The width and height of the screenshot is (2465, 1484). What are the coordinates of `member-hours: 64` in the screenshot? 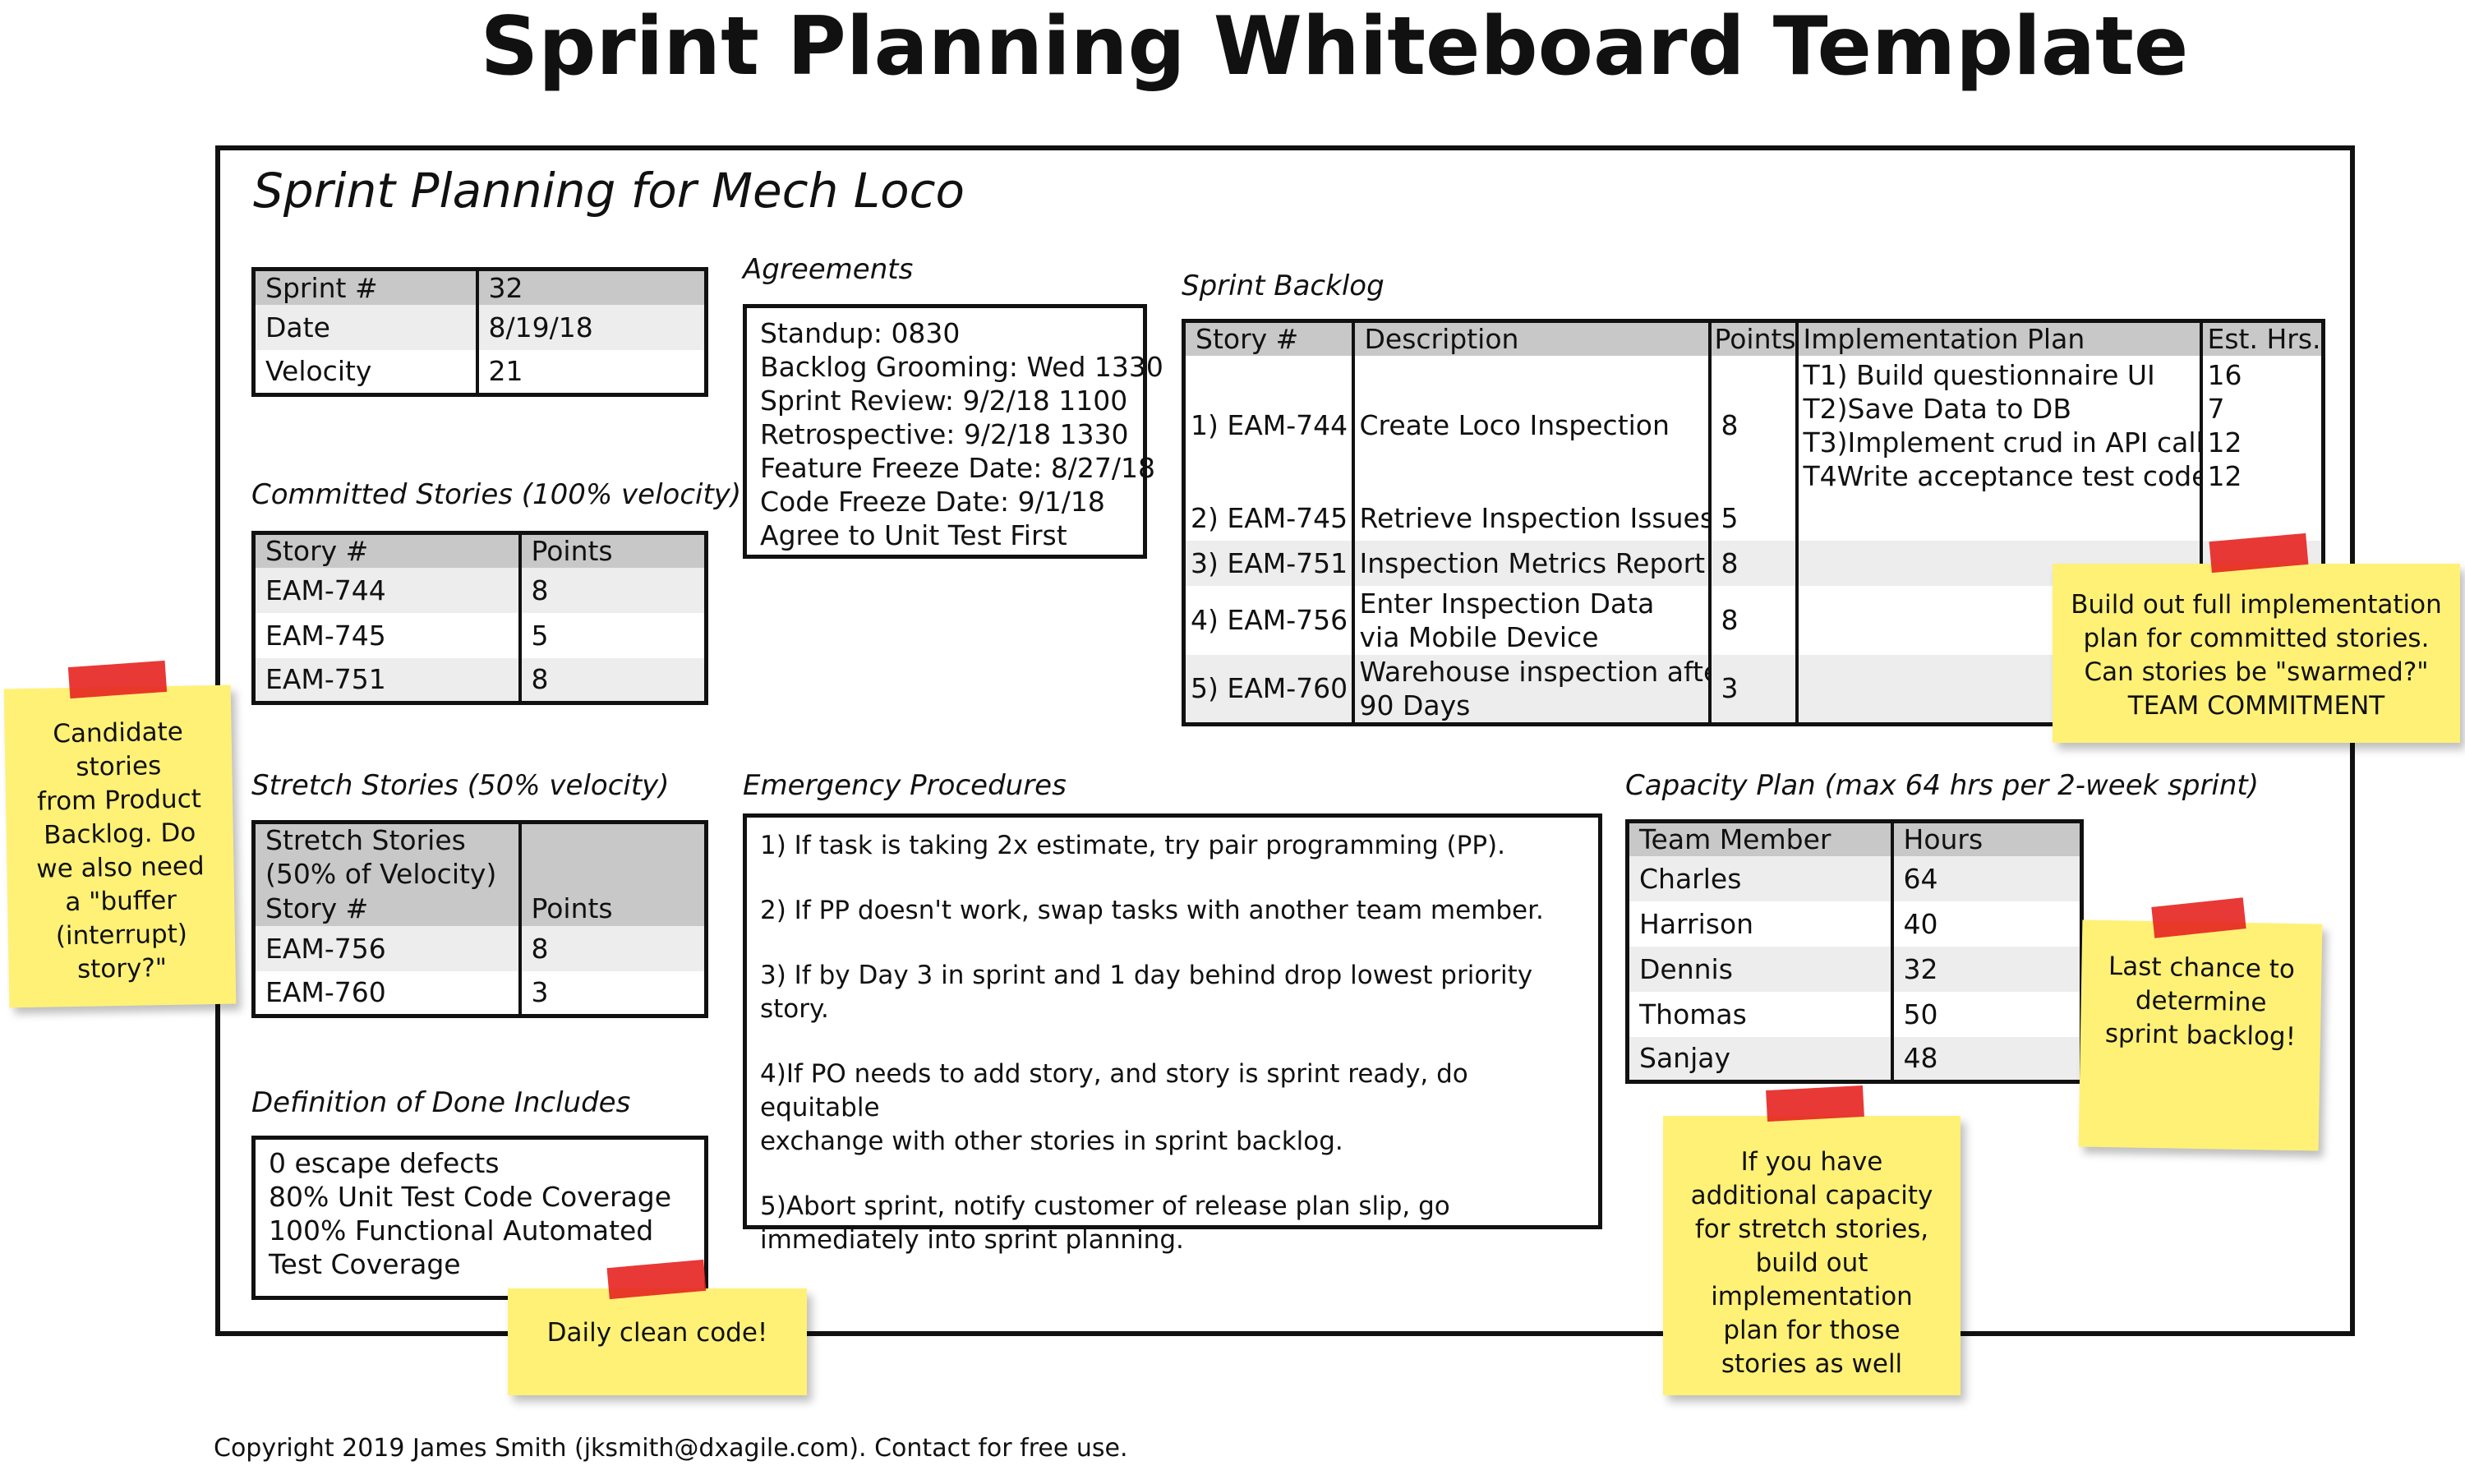 It's located at (1986, 878).